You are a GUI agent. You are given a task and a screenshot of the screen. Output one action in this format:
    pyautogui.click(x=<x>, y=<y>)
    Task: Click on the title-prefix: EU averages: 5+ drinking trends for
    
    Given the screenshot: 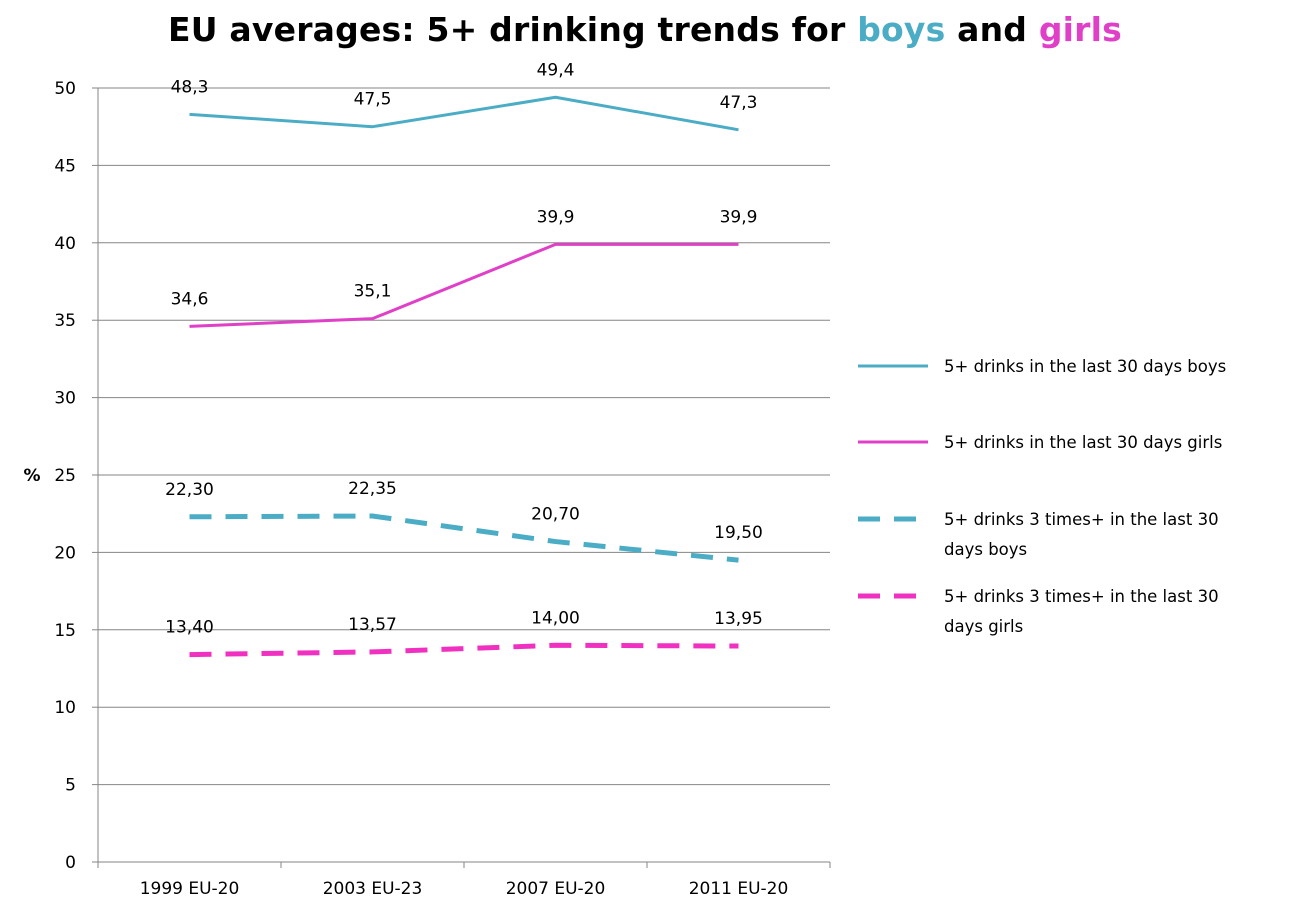 What is the action you would take?
    pyautogui.click(x=513, y=29)
    